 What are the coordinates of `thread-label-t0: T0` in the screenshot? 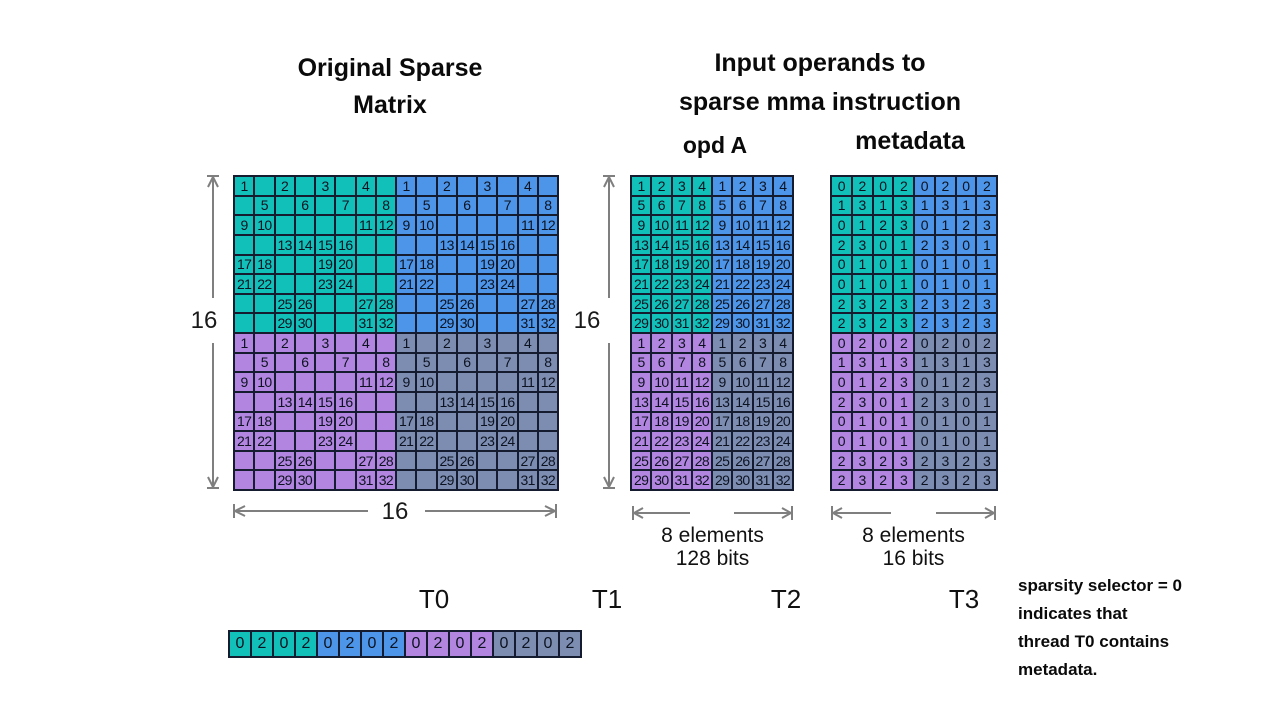 It's located at (434, 599).